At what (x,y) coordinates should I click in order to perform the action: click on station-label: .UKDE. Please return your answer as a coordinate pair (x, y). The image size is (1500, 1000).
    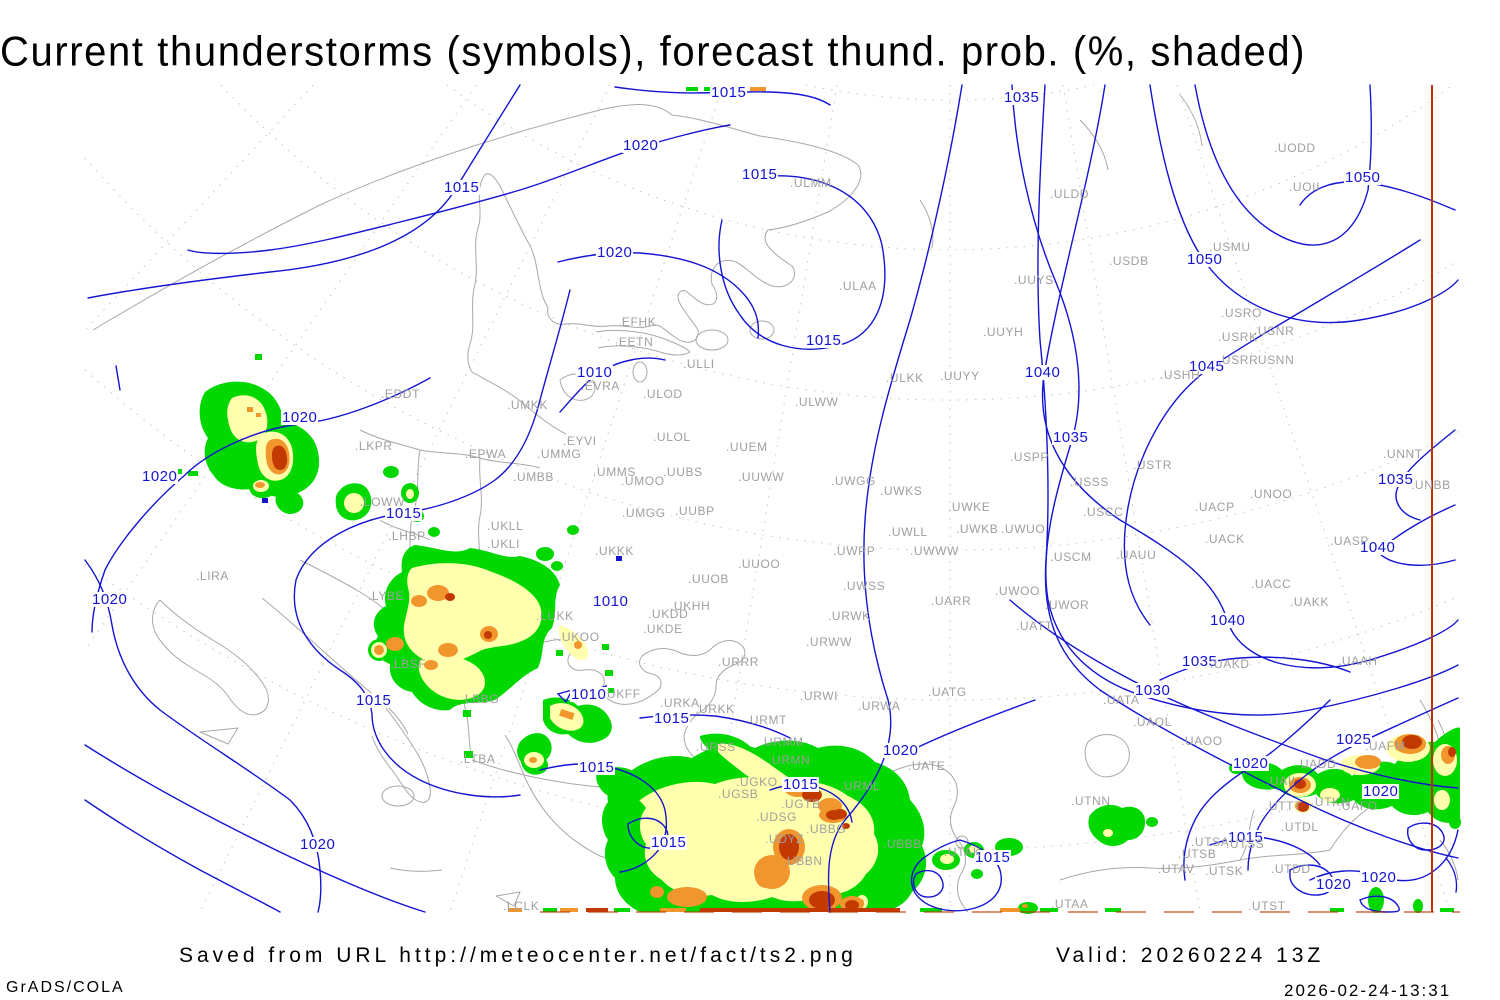
    Looking at the image, I should click on (663, 629).